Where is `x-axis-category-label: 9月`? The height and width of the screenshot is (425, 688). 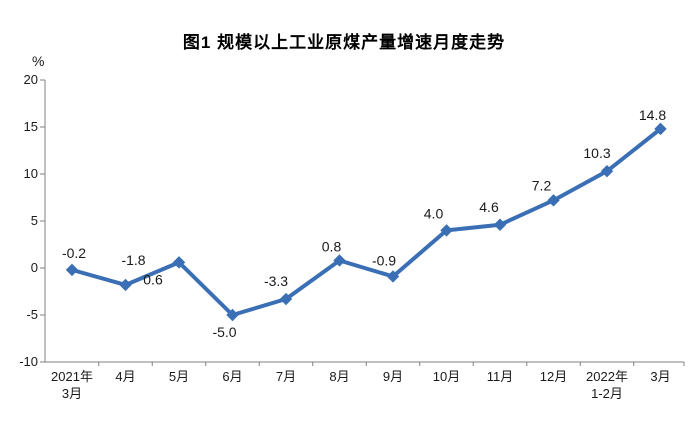 x-axis-category-label: 9月 is located at coordinates (393, 376).